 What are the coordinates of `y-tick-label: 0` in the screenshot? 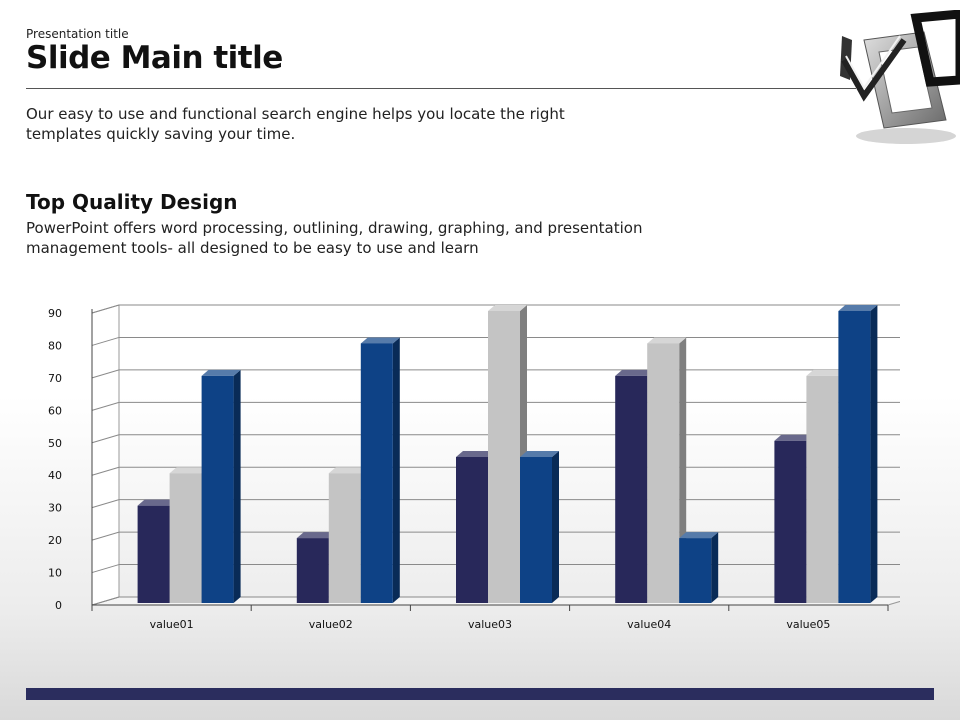 It's located at (58, 605).